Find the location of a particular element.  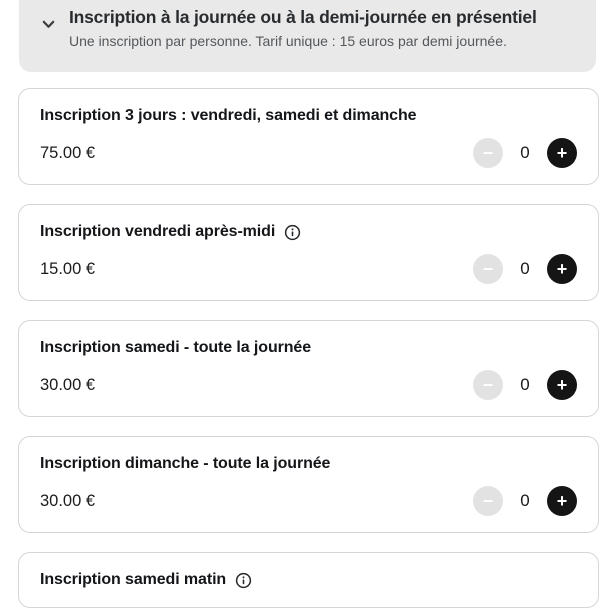

ticket-name: Inscription dimanche - toute la journée is located at coordinates (185, 463).